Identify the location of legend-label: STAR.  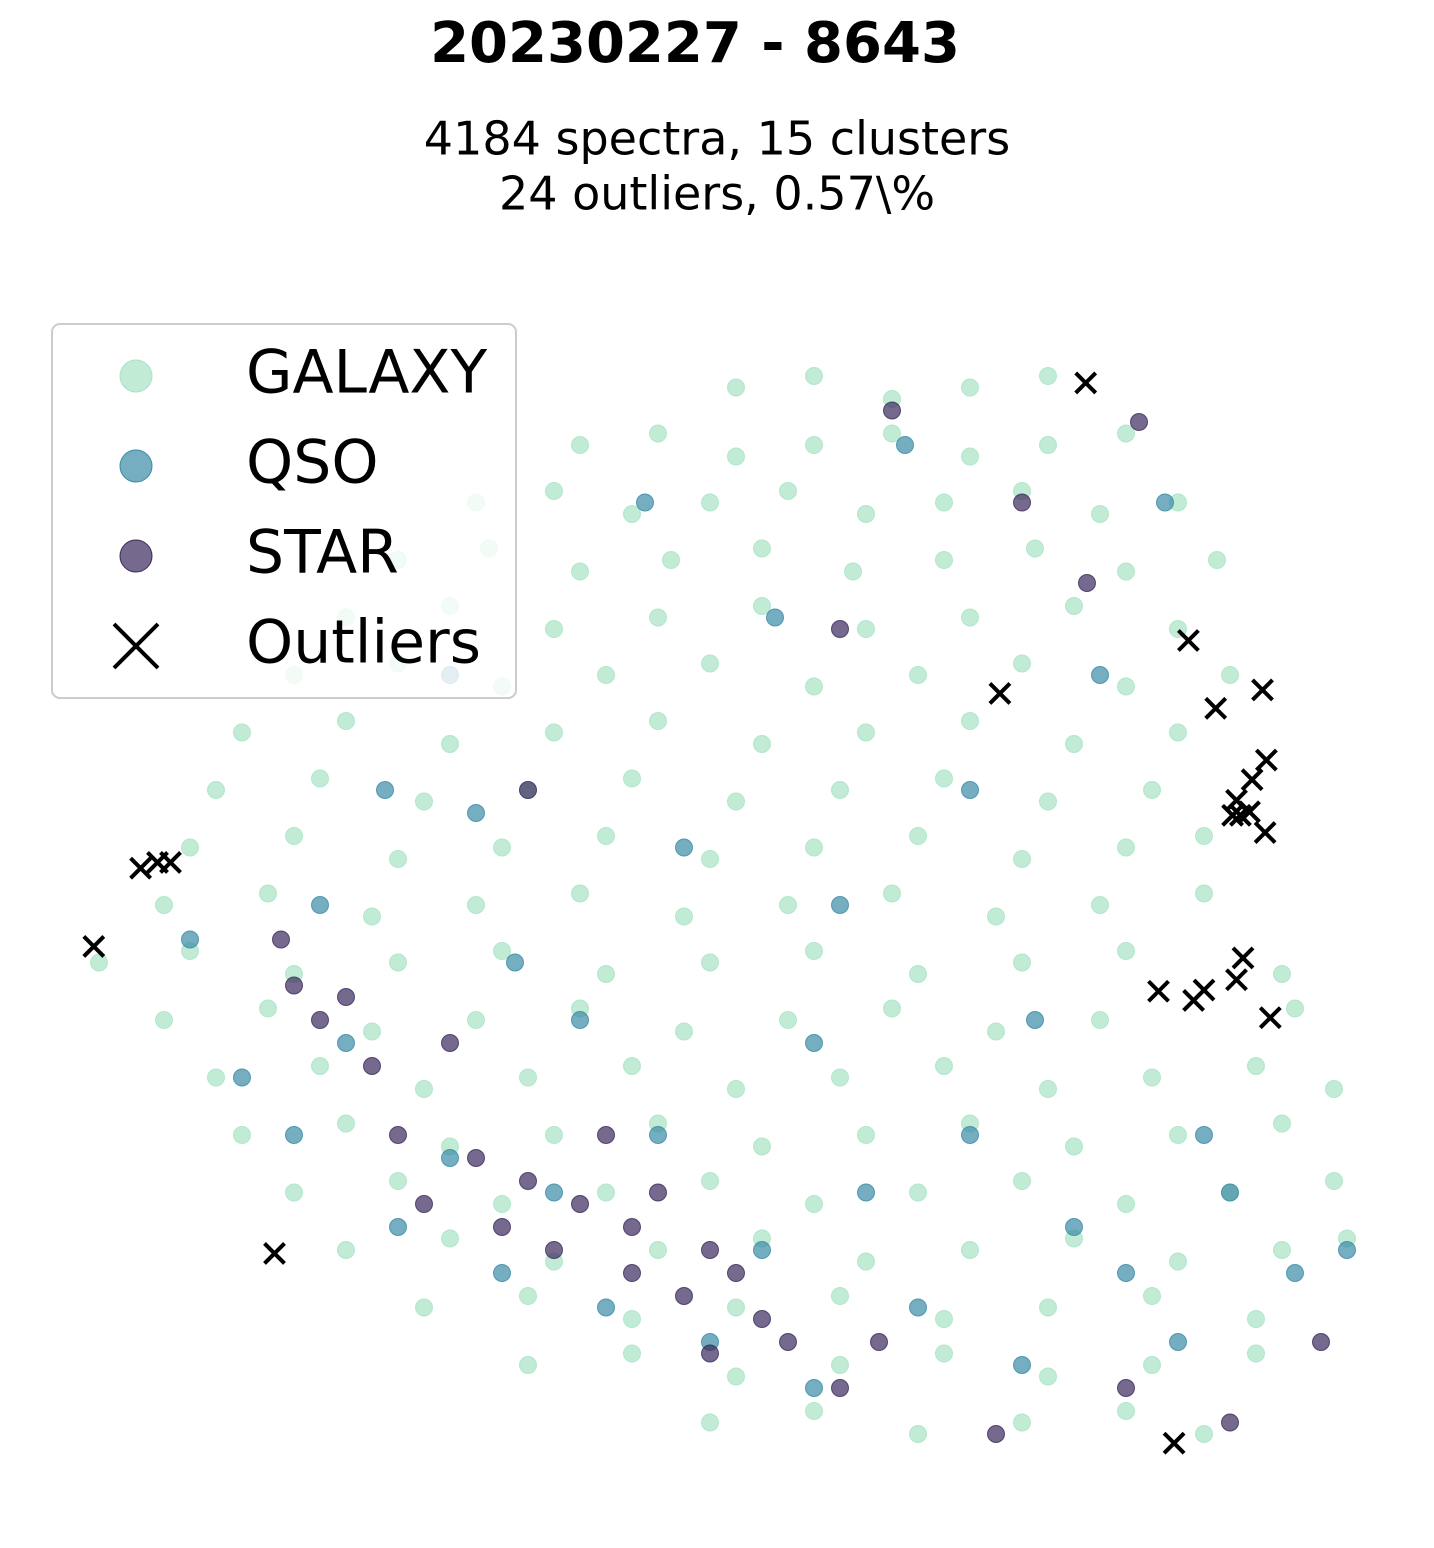
(322, 553).